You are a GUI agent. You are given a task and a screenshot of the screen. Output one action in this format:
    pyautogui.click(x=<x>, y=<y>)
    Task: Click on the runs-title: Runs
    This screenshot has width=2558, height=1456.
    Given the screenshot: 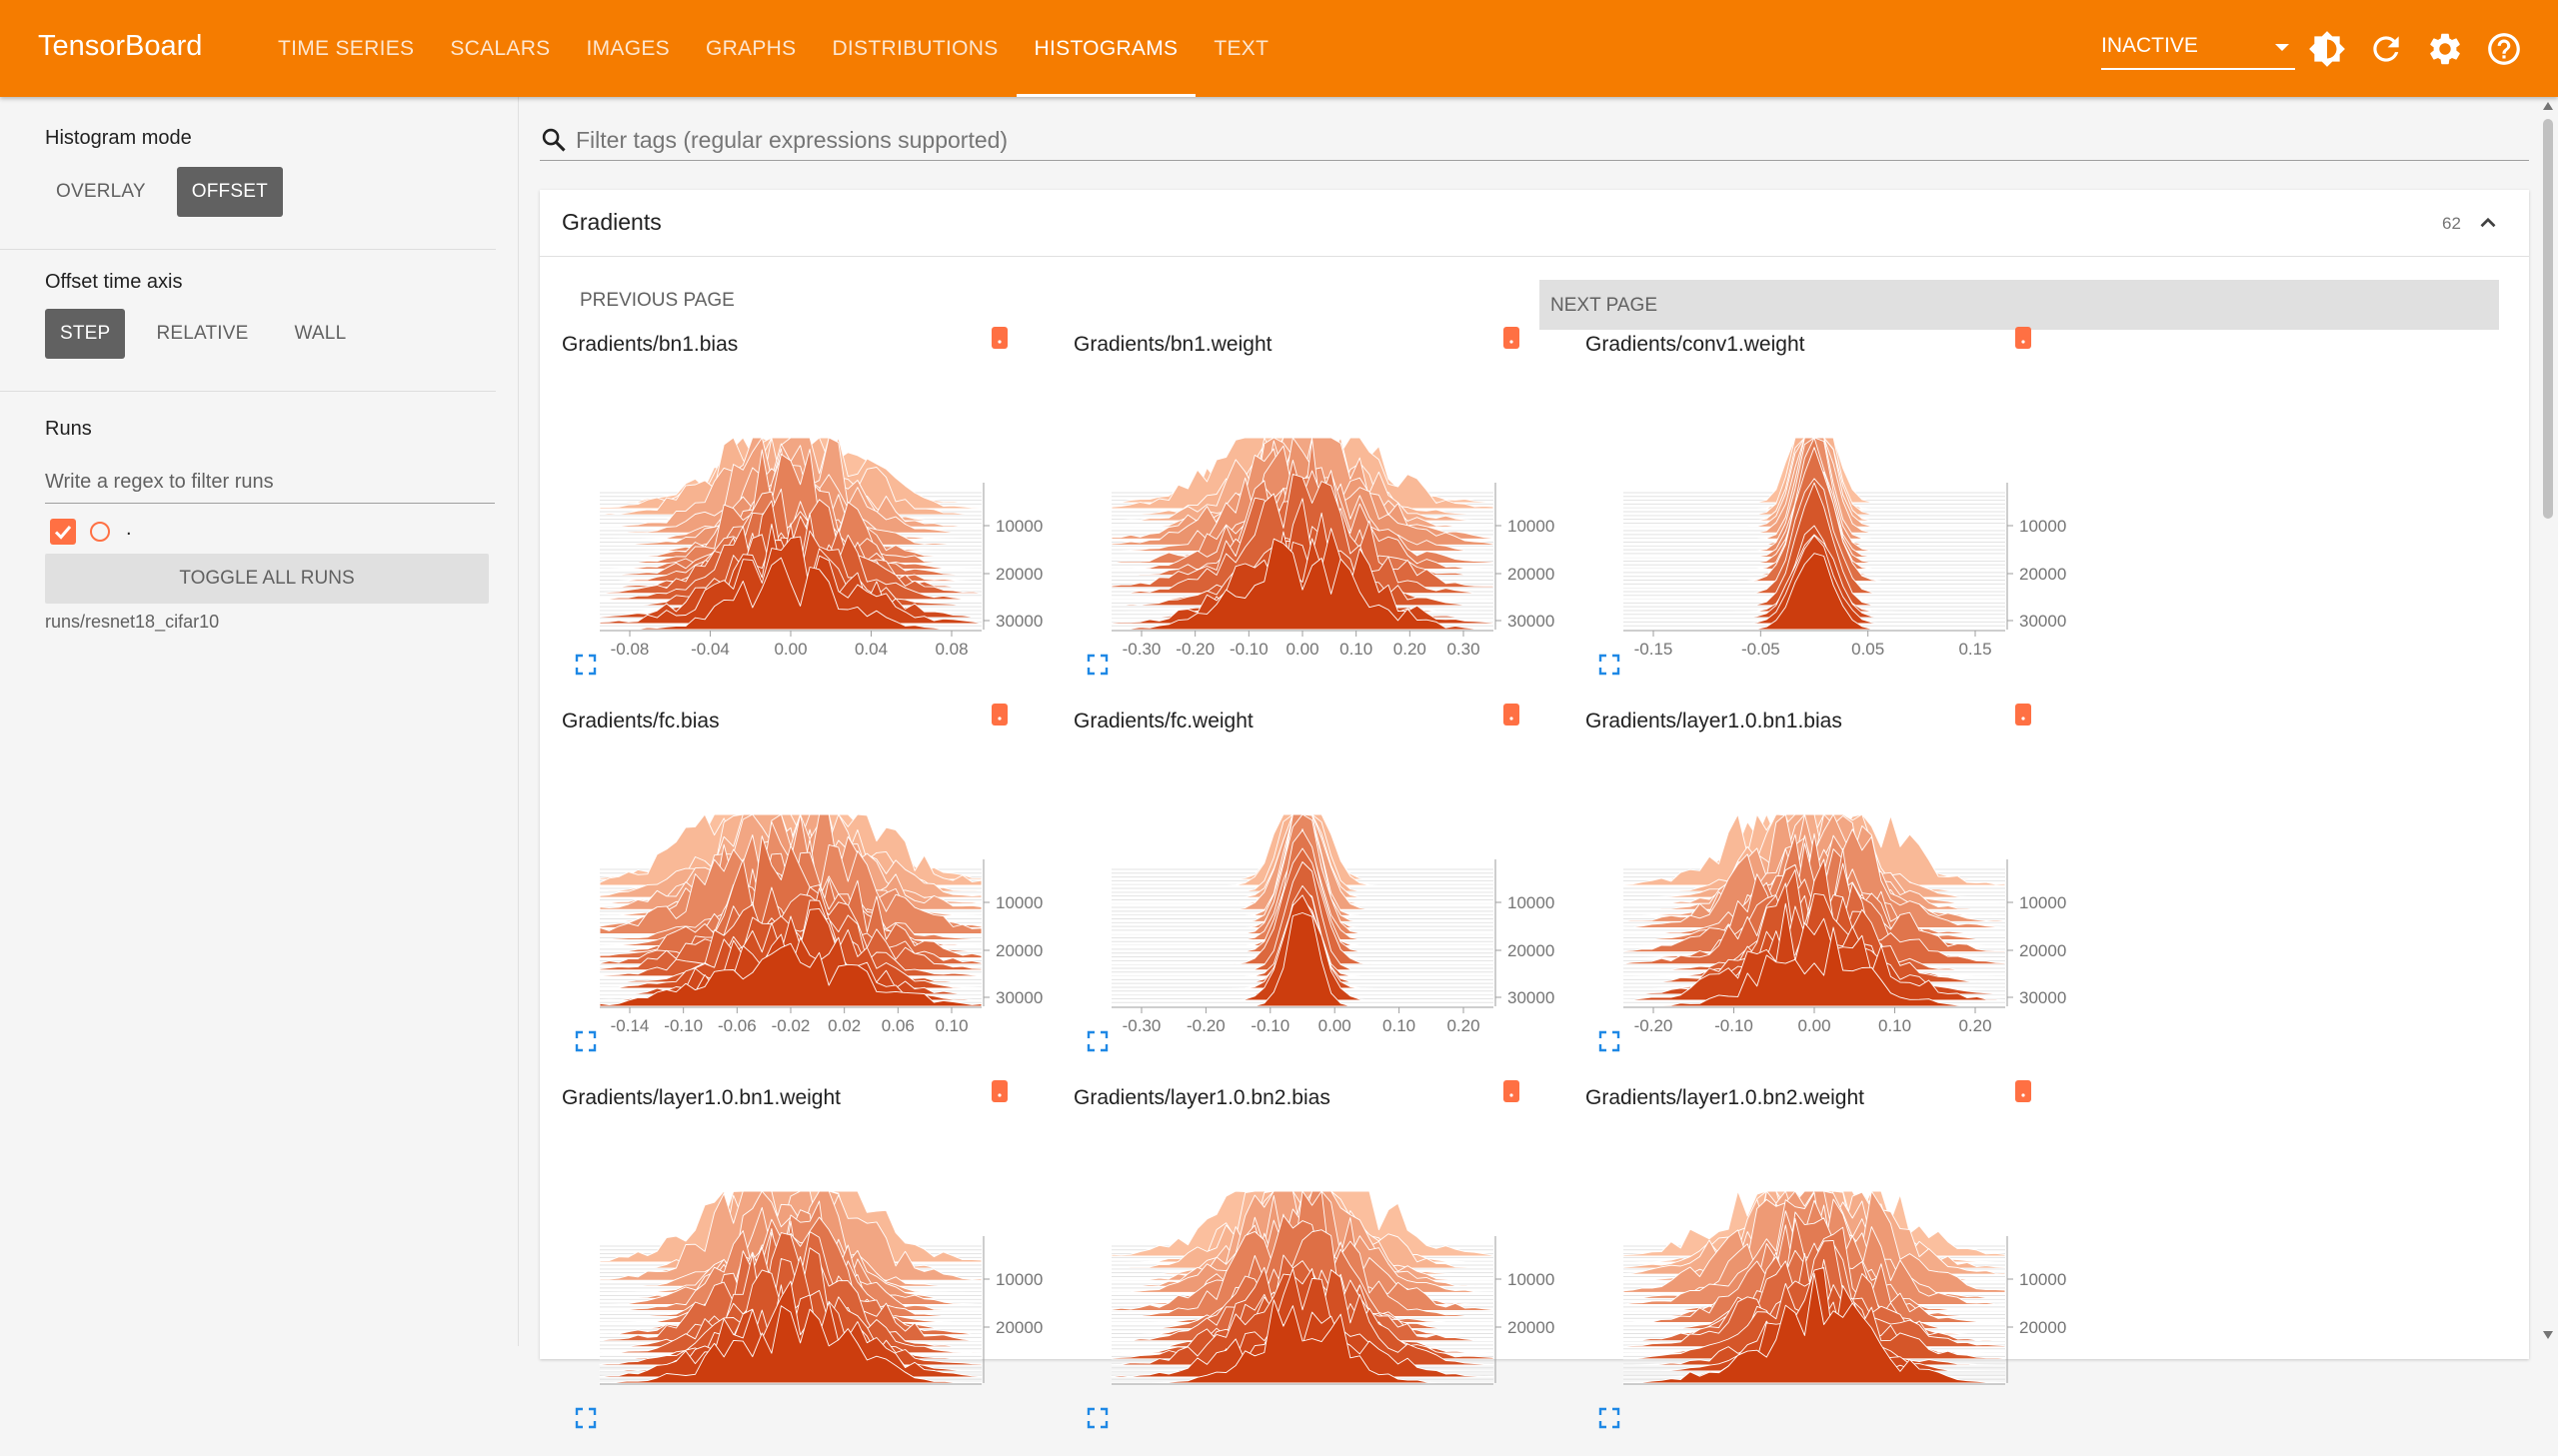 What is the action you would take?
    pyautogui.click(x=68, y=429)
    